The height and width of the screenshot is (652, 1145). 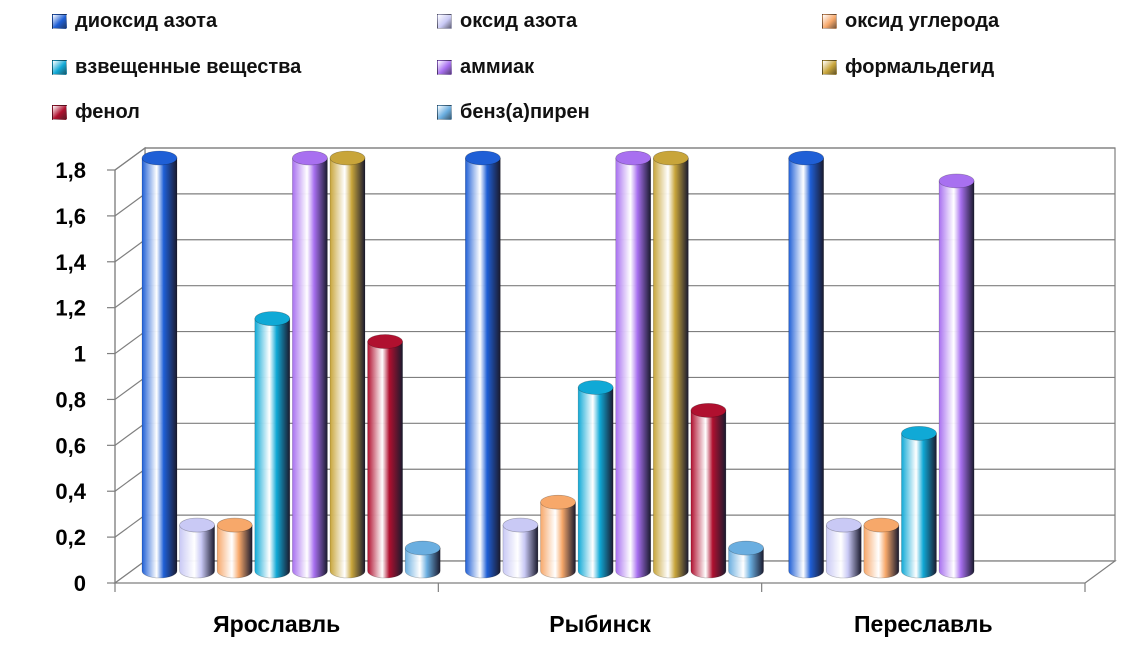 I want to click on y-tick-label: 0,4, so click(x=70, y=491).